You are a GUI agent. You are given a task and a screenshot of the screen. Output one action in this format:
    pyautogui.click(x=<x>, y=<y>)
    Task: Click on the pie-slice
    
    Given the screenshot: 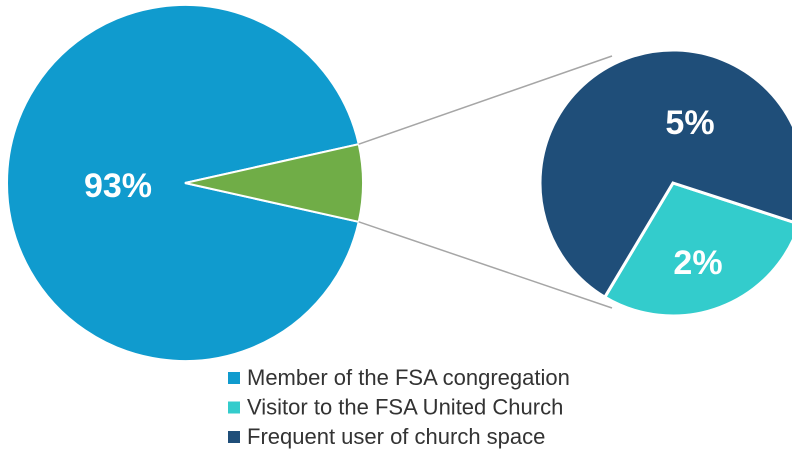 What is the action you would take?
    pyautogui.click(x=697, y=249)
    